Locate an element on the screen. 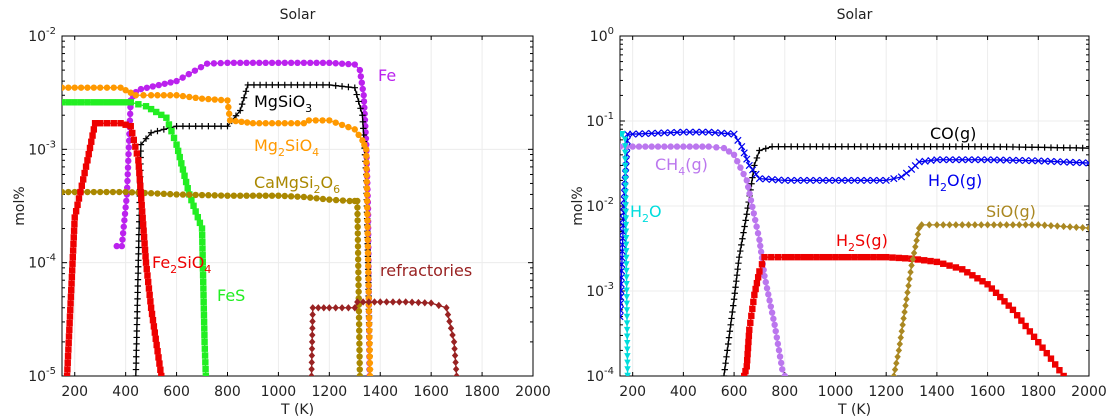  series-label: SiO(g) is located at coordinates (1011, 211).